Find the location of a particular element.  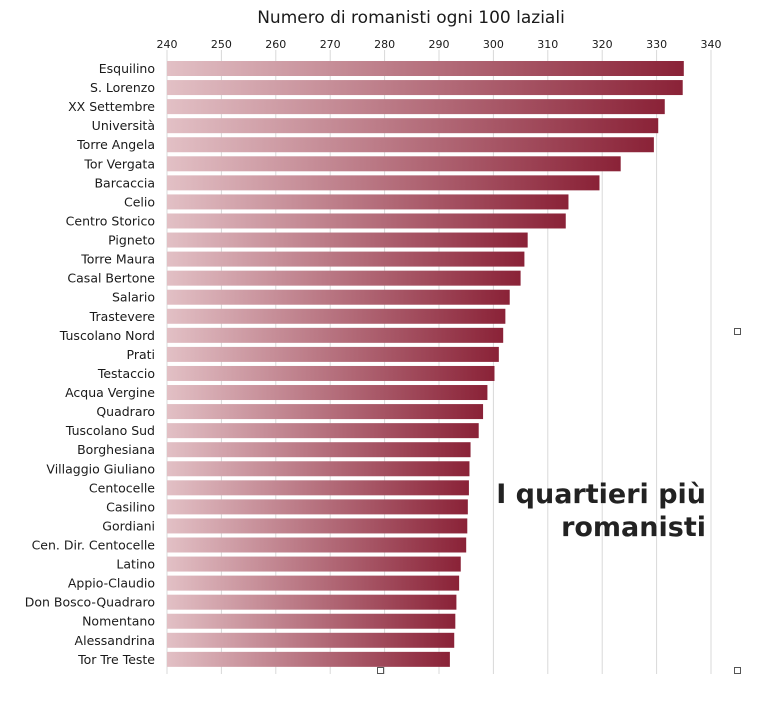

bar-borghesiana is located at coordinates (319, 450).